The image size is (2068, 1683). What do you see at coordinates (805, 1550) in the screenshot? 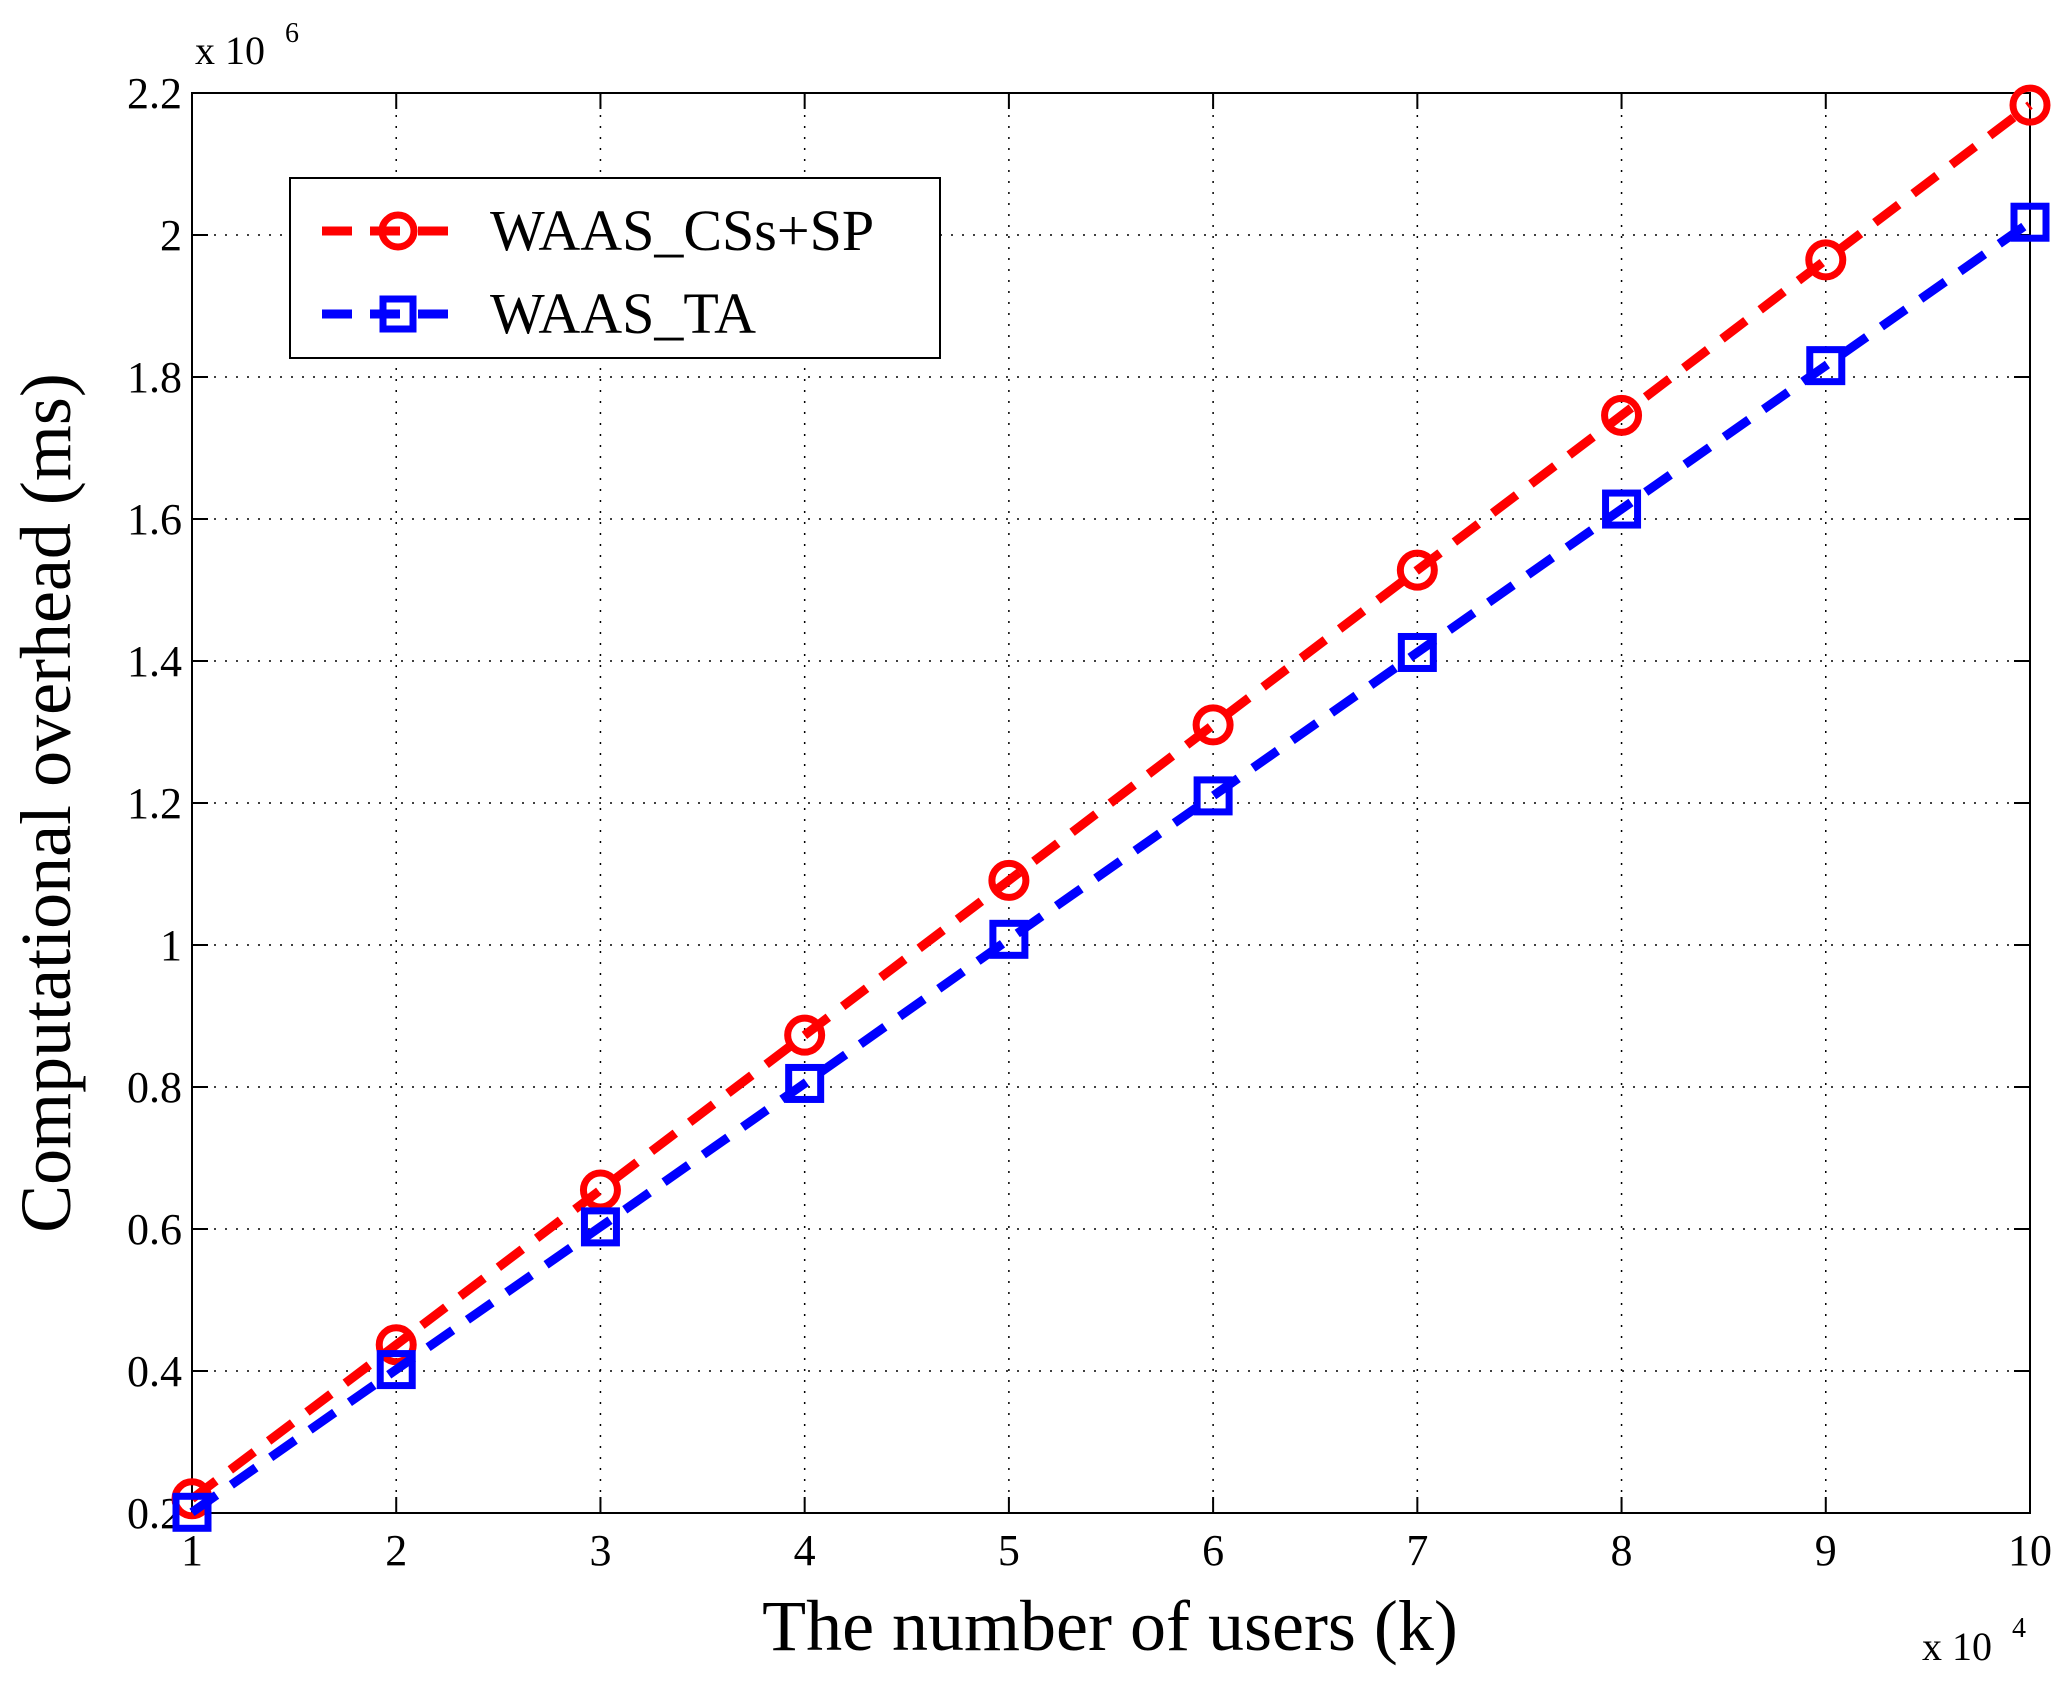
I see `x-tick-label: 4` at bounding box center [805, 1550].